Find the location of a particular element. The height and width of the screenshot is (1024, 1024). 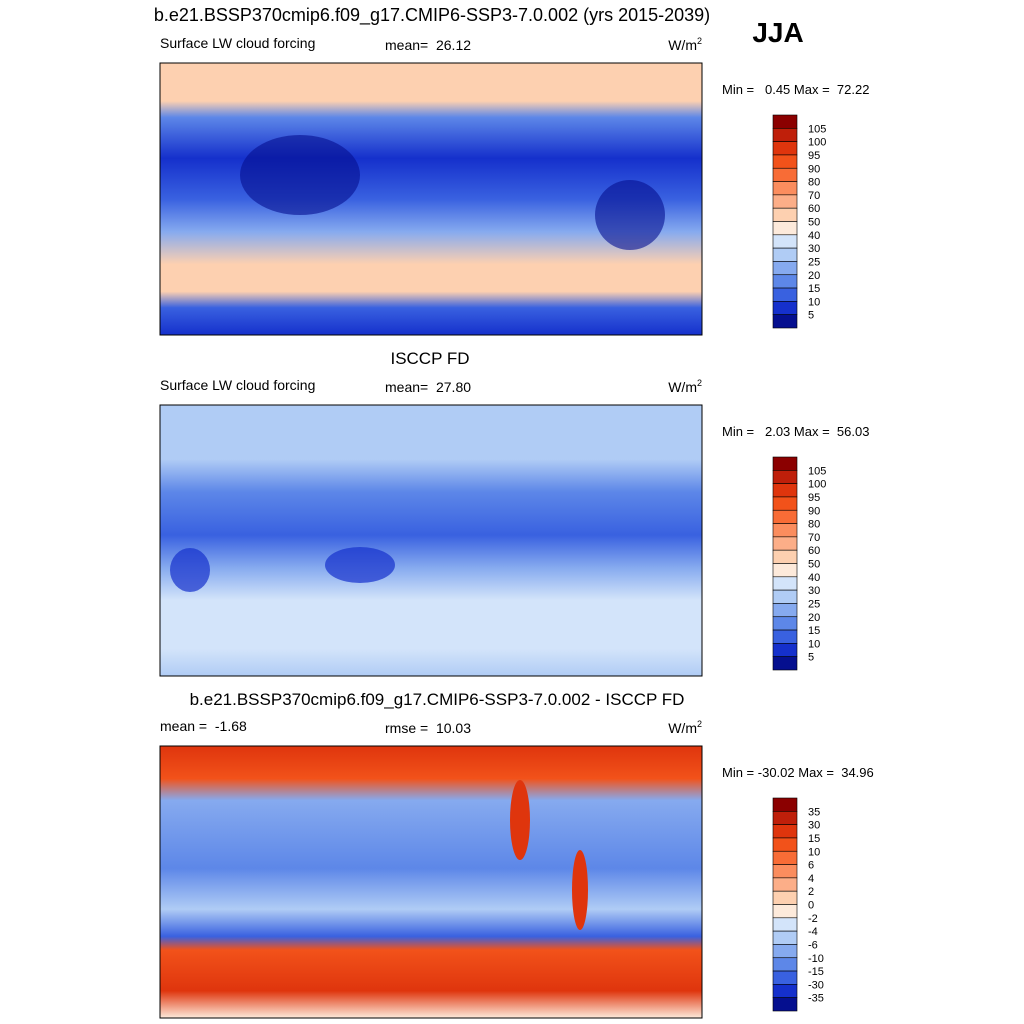

colorbar-label: -35 is located at coordinates (816, 999).